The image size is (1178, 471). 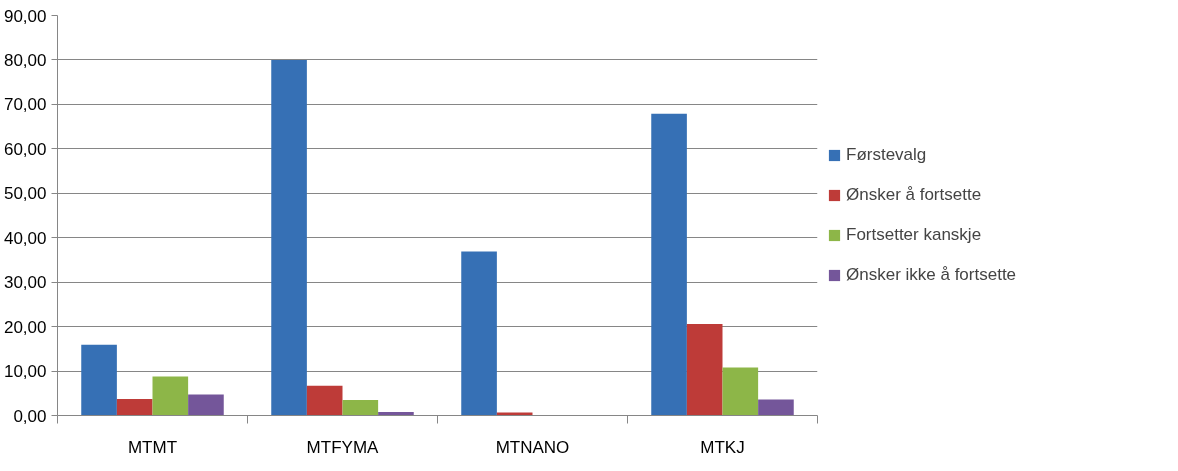 I want to click on y-tick-label: 60,00, so click(x=25, y=149).